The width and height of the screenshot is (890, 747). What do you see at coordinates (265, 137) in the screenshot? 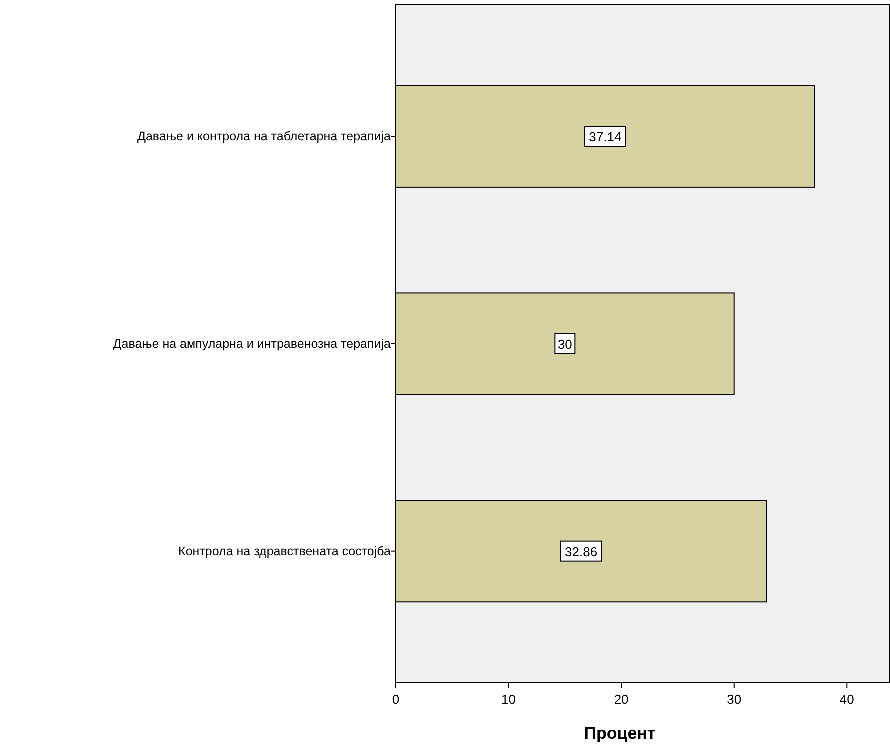
I see `y-tick-label: Давање и контрола на таблетарна терапија` at bounding box center [265, 137].